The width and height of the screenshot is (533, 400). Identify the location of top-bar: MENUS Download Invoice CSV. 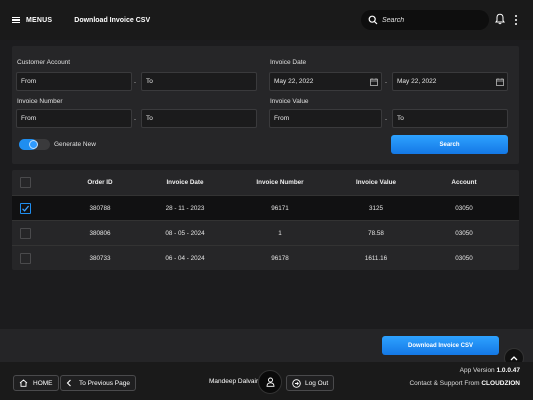
(266, 20).